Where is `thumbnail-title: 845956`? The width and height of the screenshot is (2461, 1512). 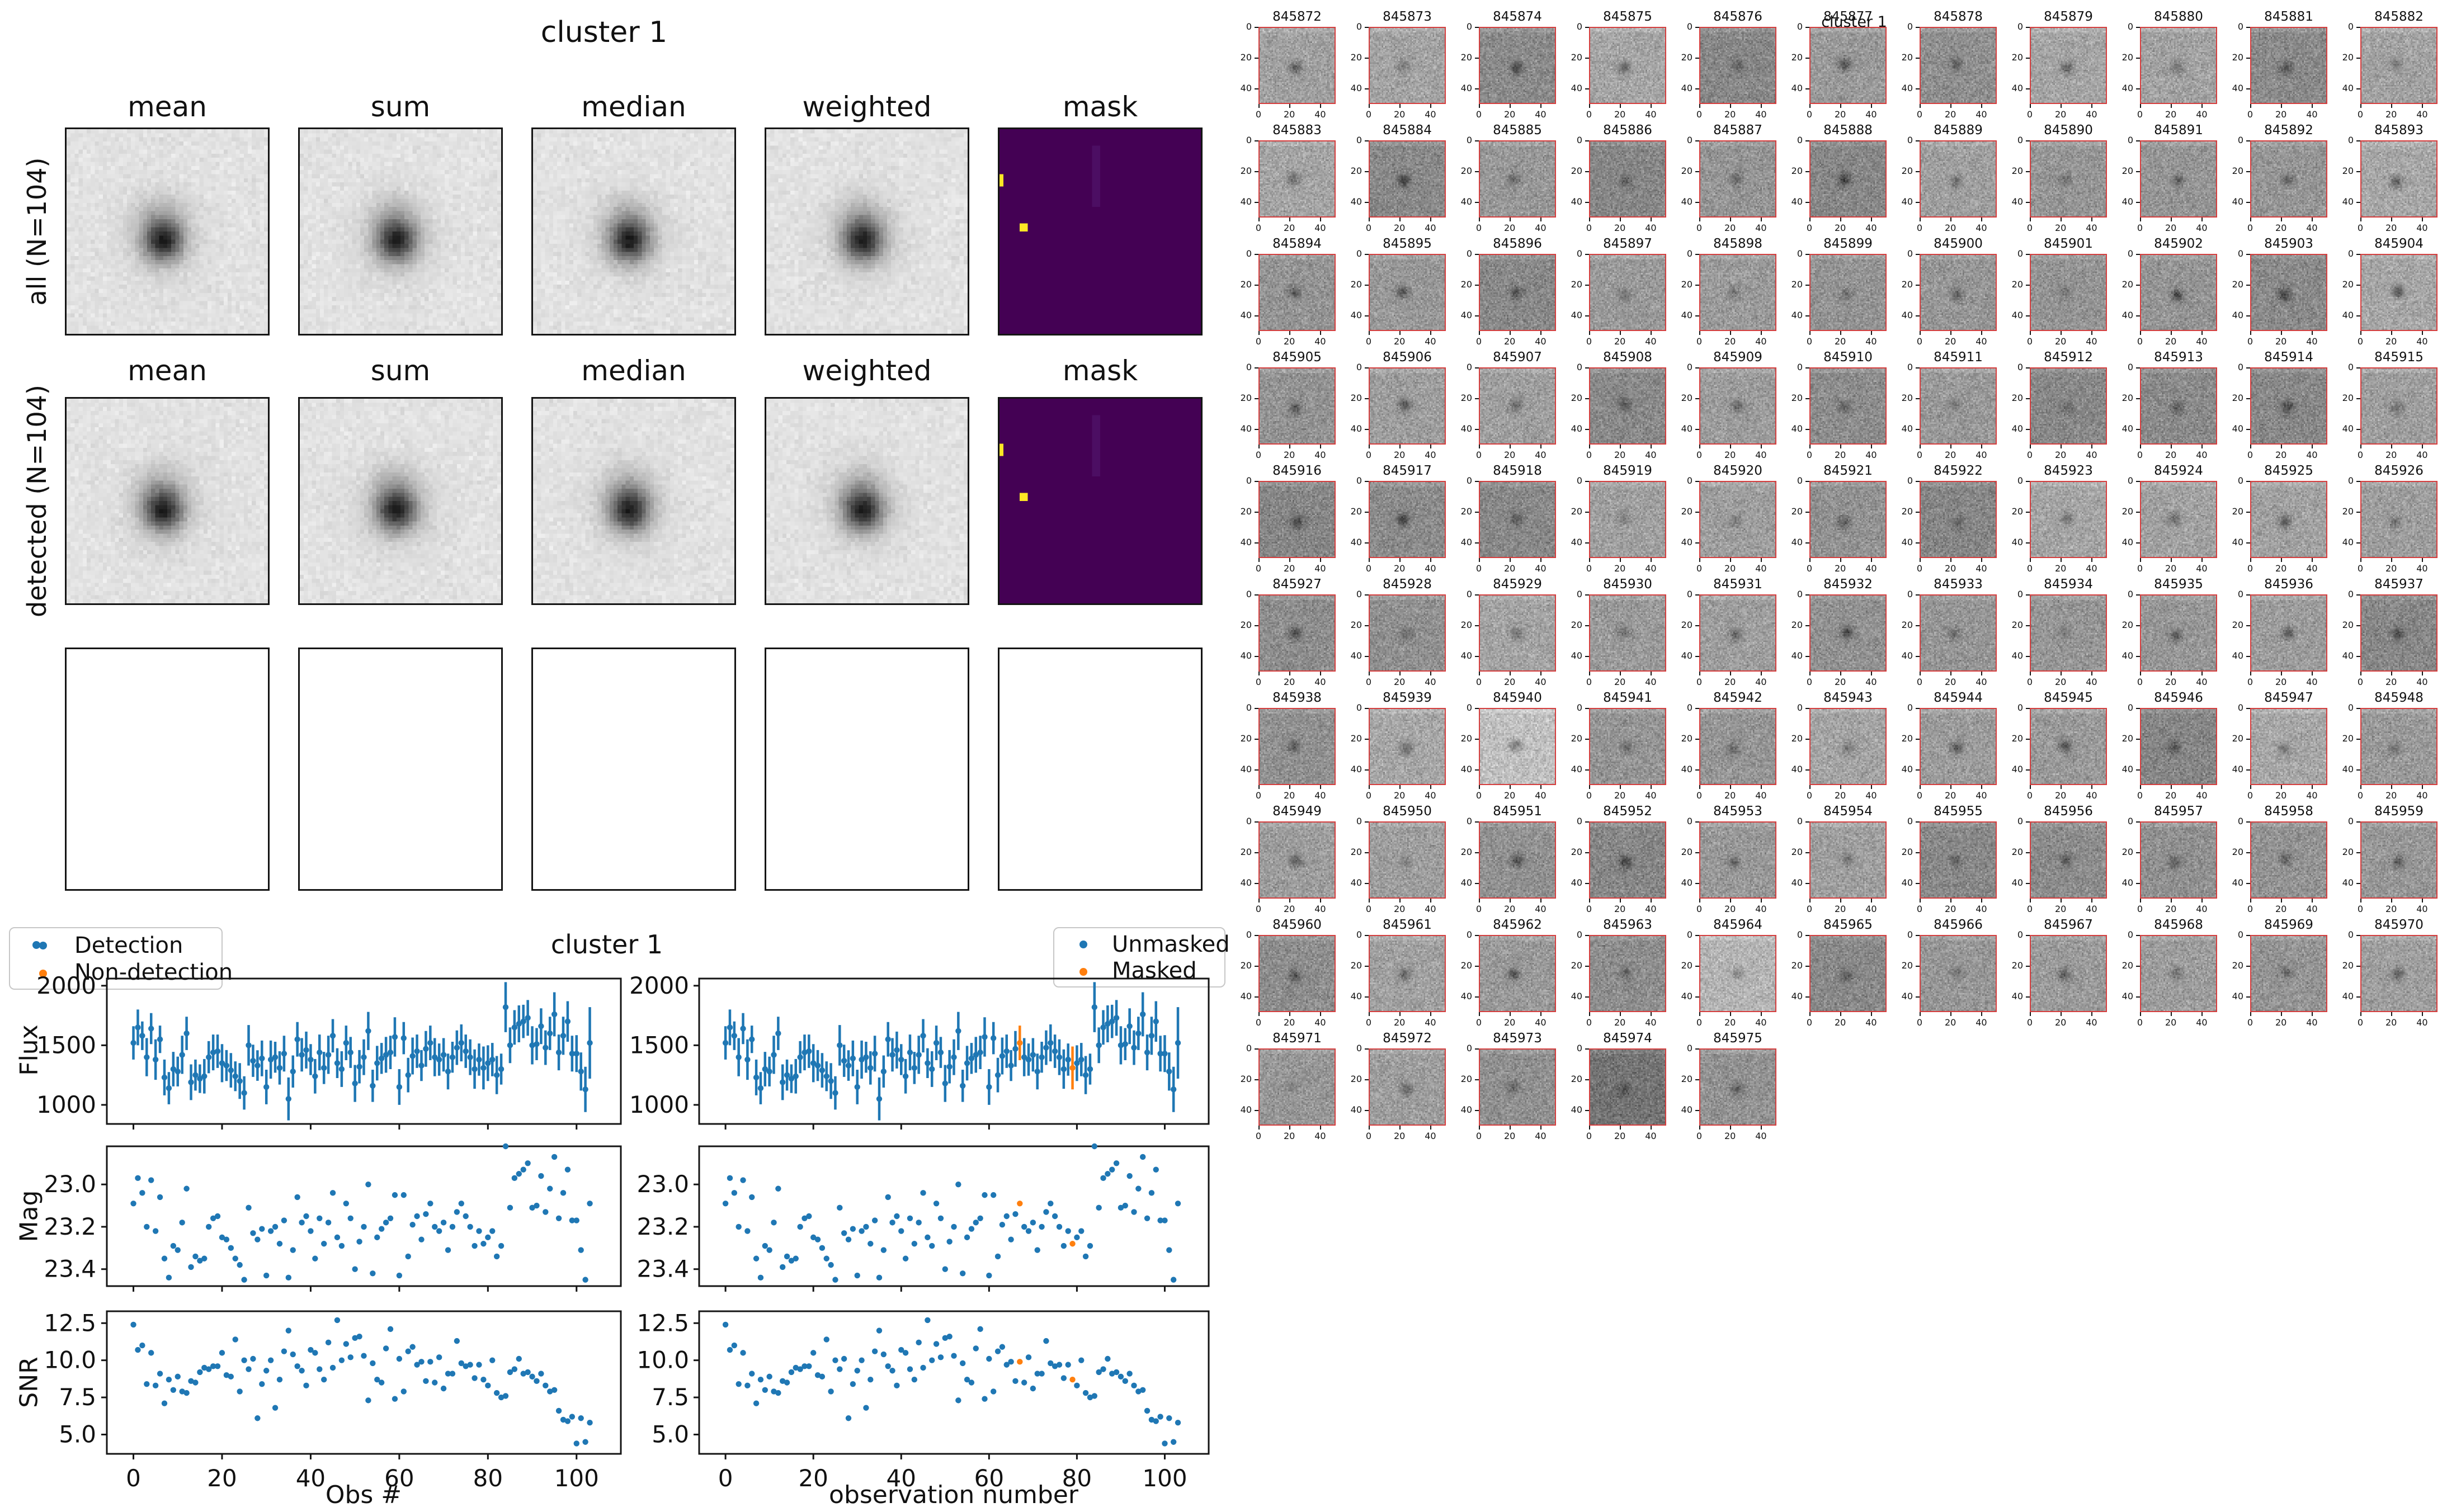
thumbnail-title: 845956 is located at coordinates (2068, 811).